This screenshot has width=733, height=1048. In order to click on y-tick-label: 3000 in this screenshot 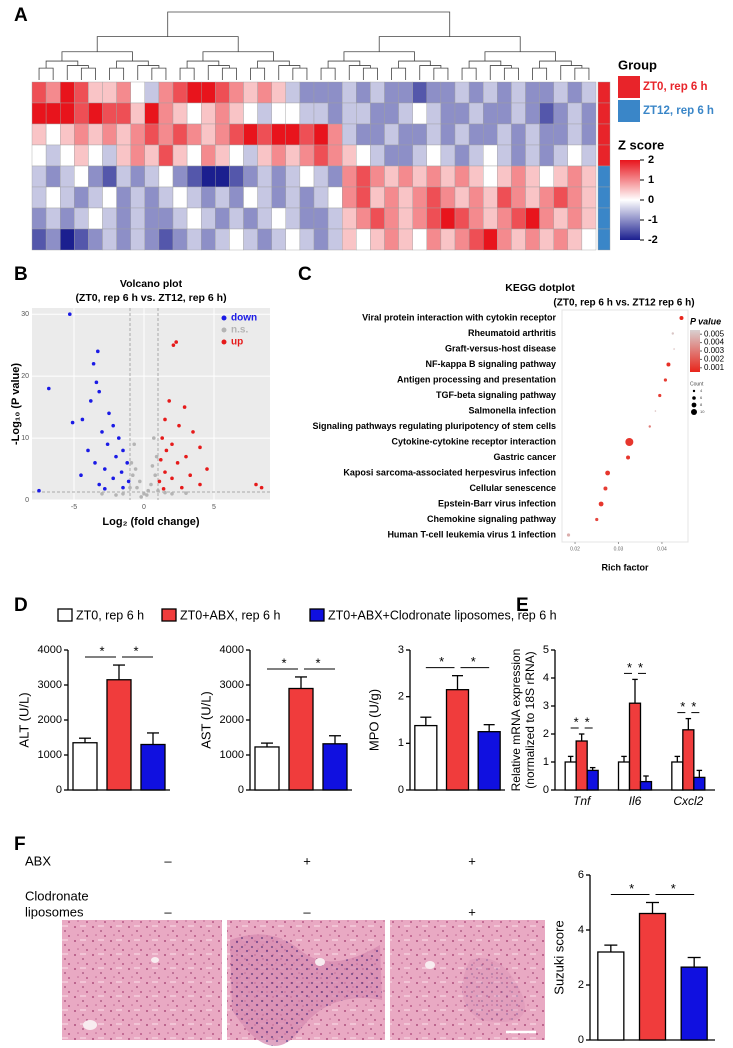, I will do `click(50, 685)`.